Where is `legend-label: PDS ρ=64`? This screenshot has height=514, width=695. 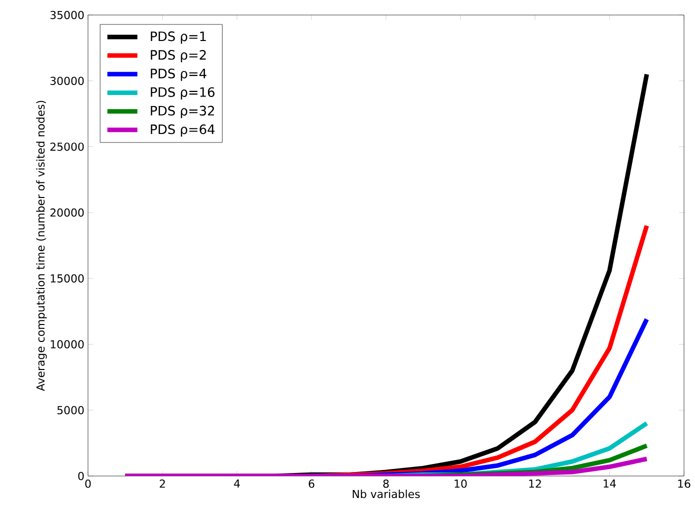
legend-label: PDS ρ=64 is located at coordinates (182, 130).